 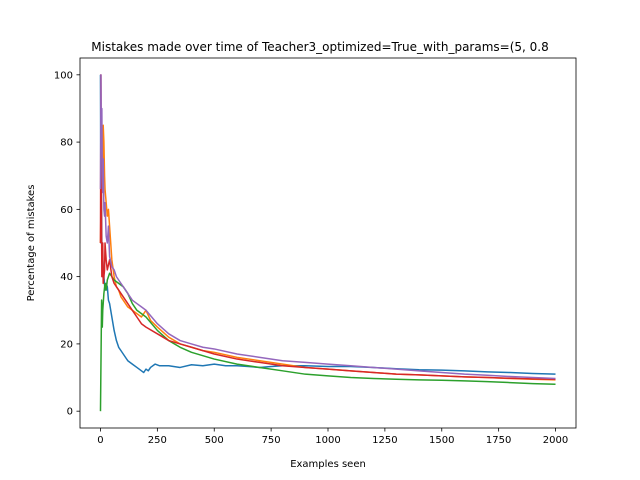 I want to click on x-tick-label: 0, so click(x=100, y=440).